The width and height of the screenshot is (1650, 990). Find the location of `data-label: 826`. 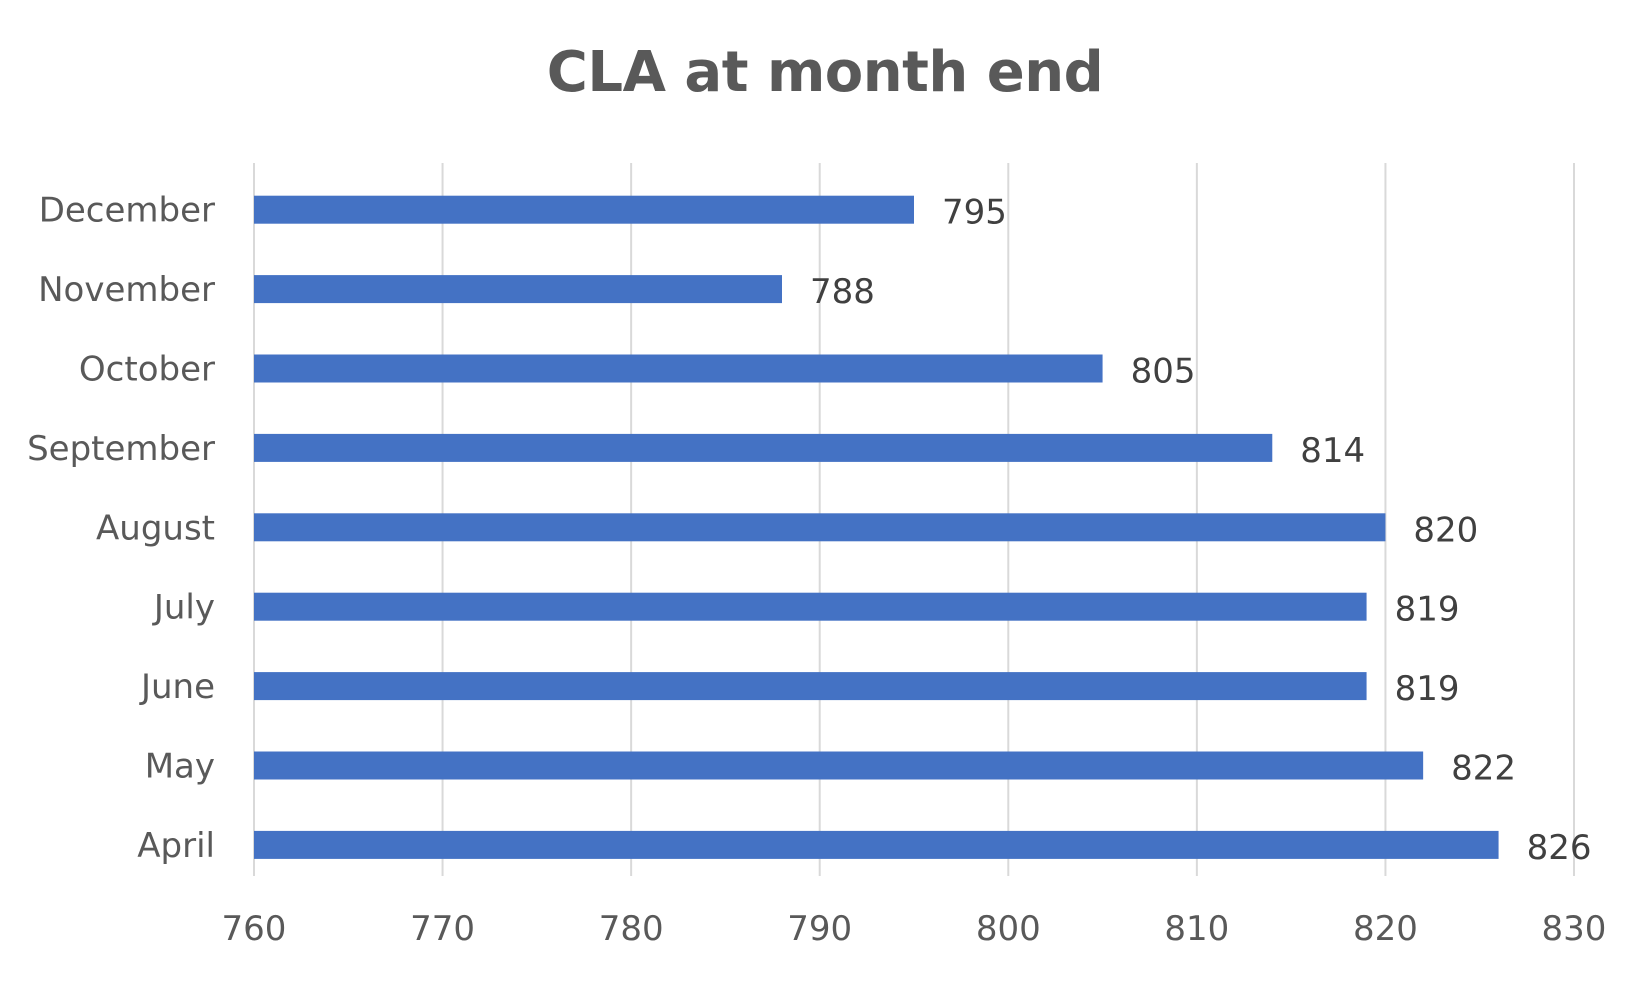

data-label: 826 is located at coordinates (1559, 848).